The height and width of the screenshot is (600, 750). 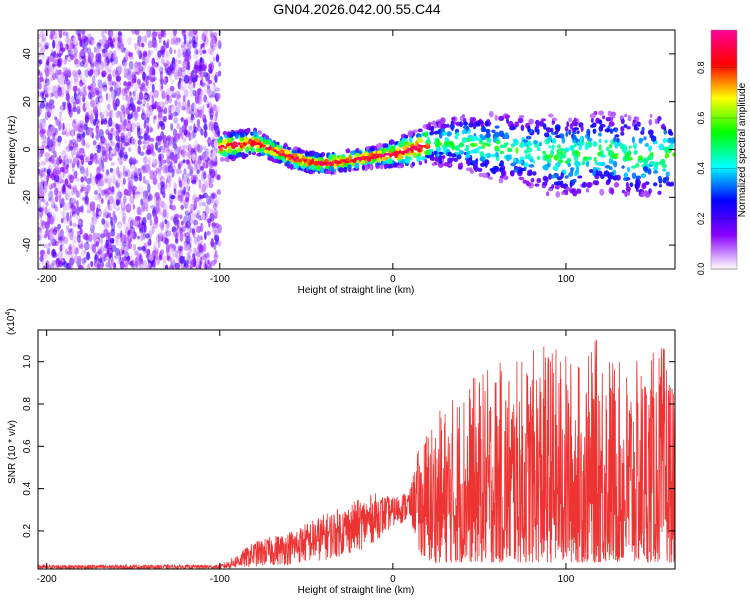 I want to click on colorbar-ticks: 0.00.20.40.60.8, so click(x=716, y=168).